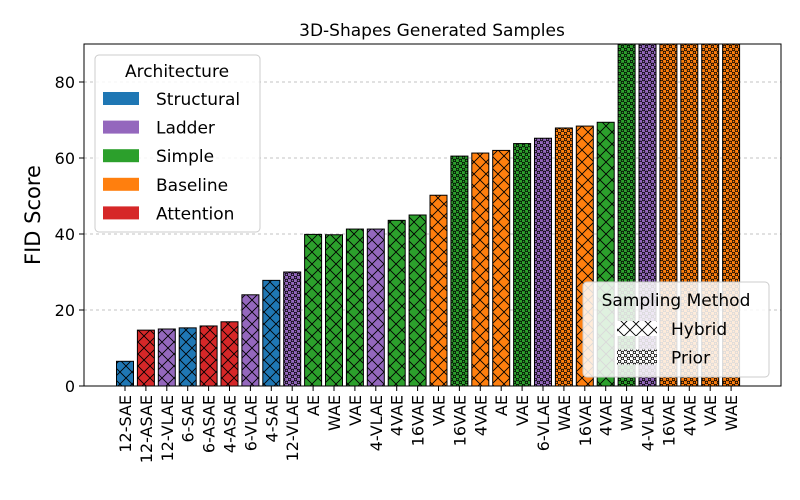 The width and height of the screenshot is (800, 500). I want to click on legend-label: Simple, so click(185, 157).